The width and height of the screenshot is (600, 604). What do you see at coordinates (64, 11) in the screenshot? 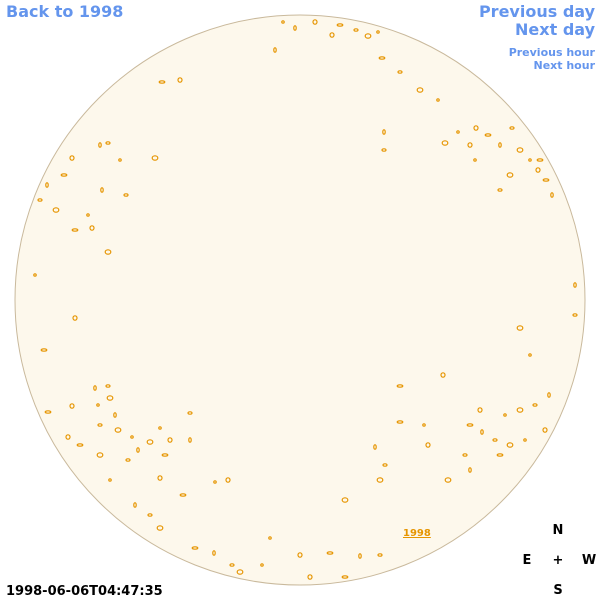
I see `back-link: Back to 1998` at bounding box center [64, 11].